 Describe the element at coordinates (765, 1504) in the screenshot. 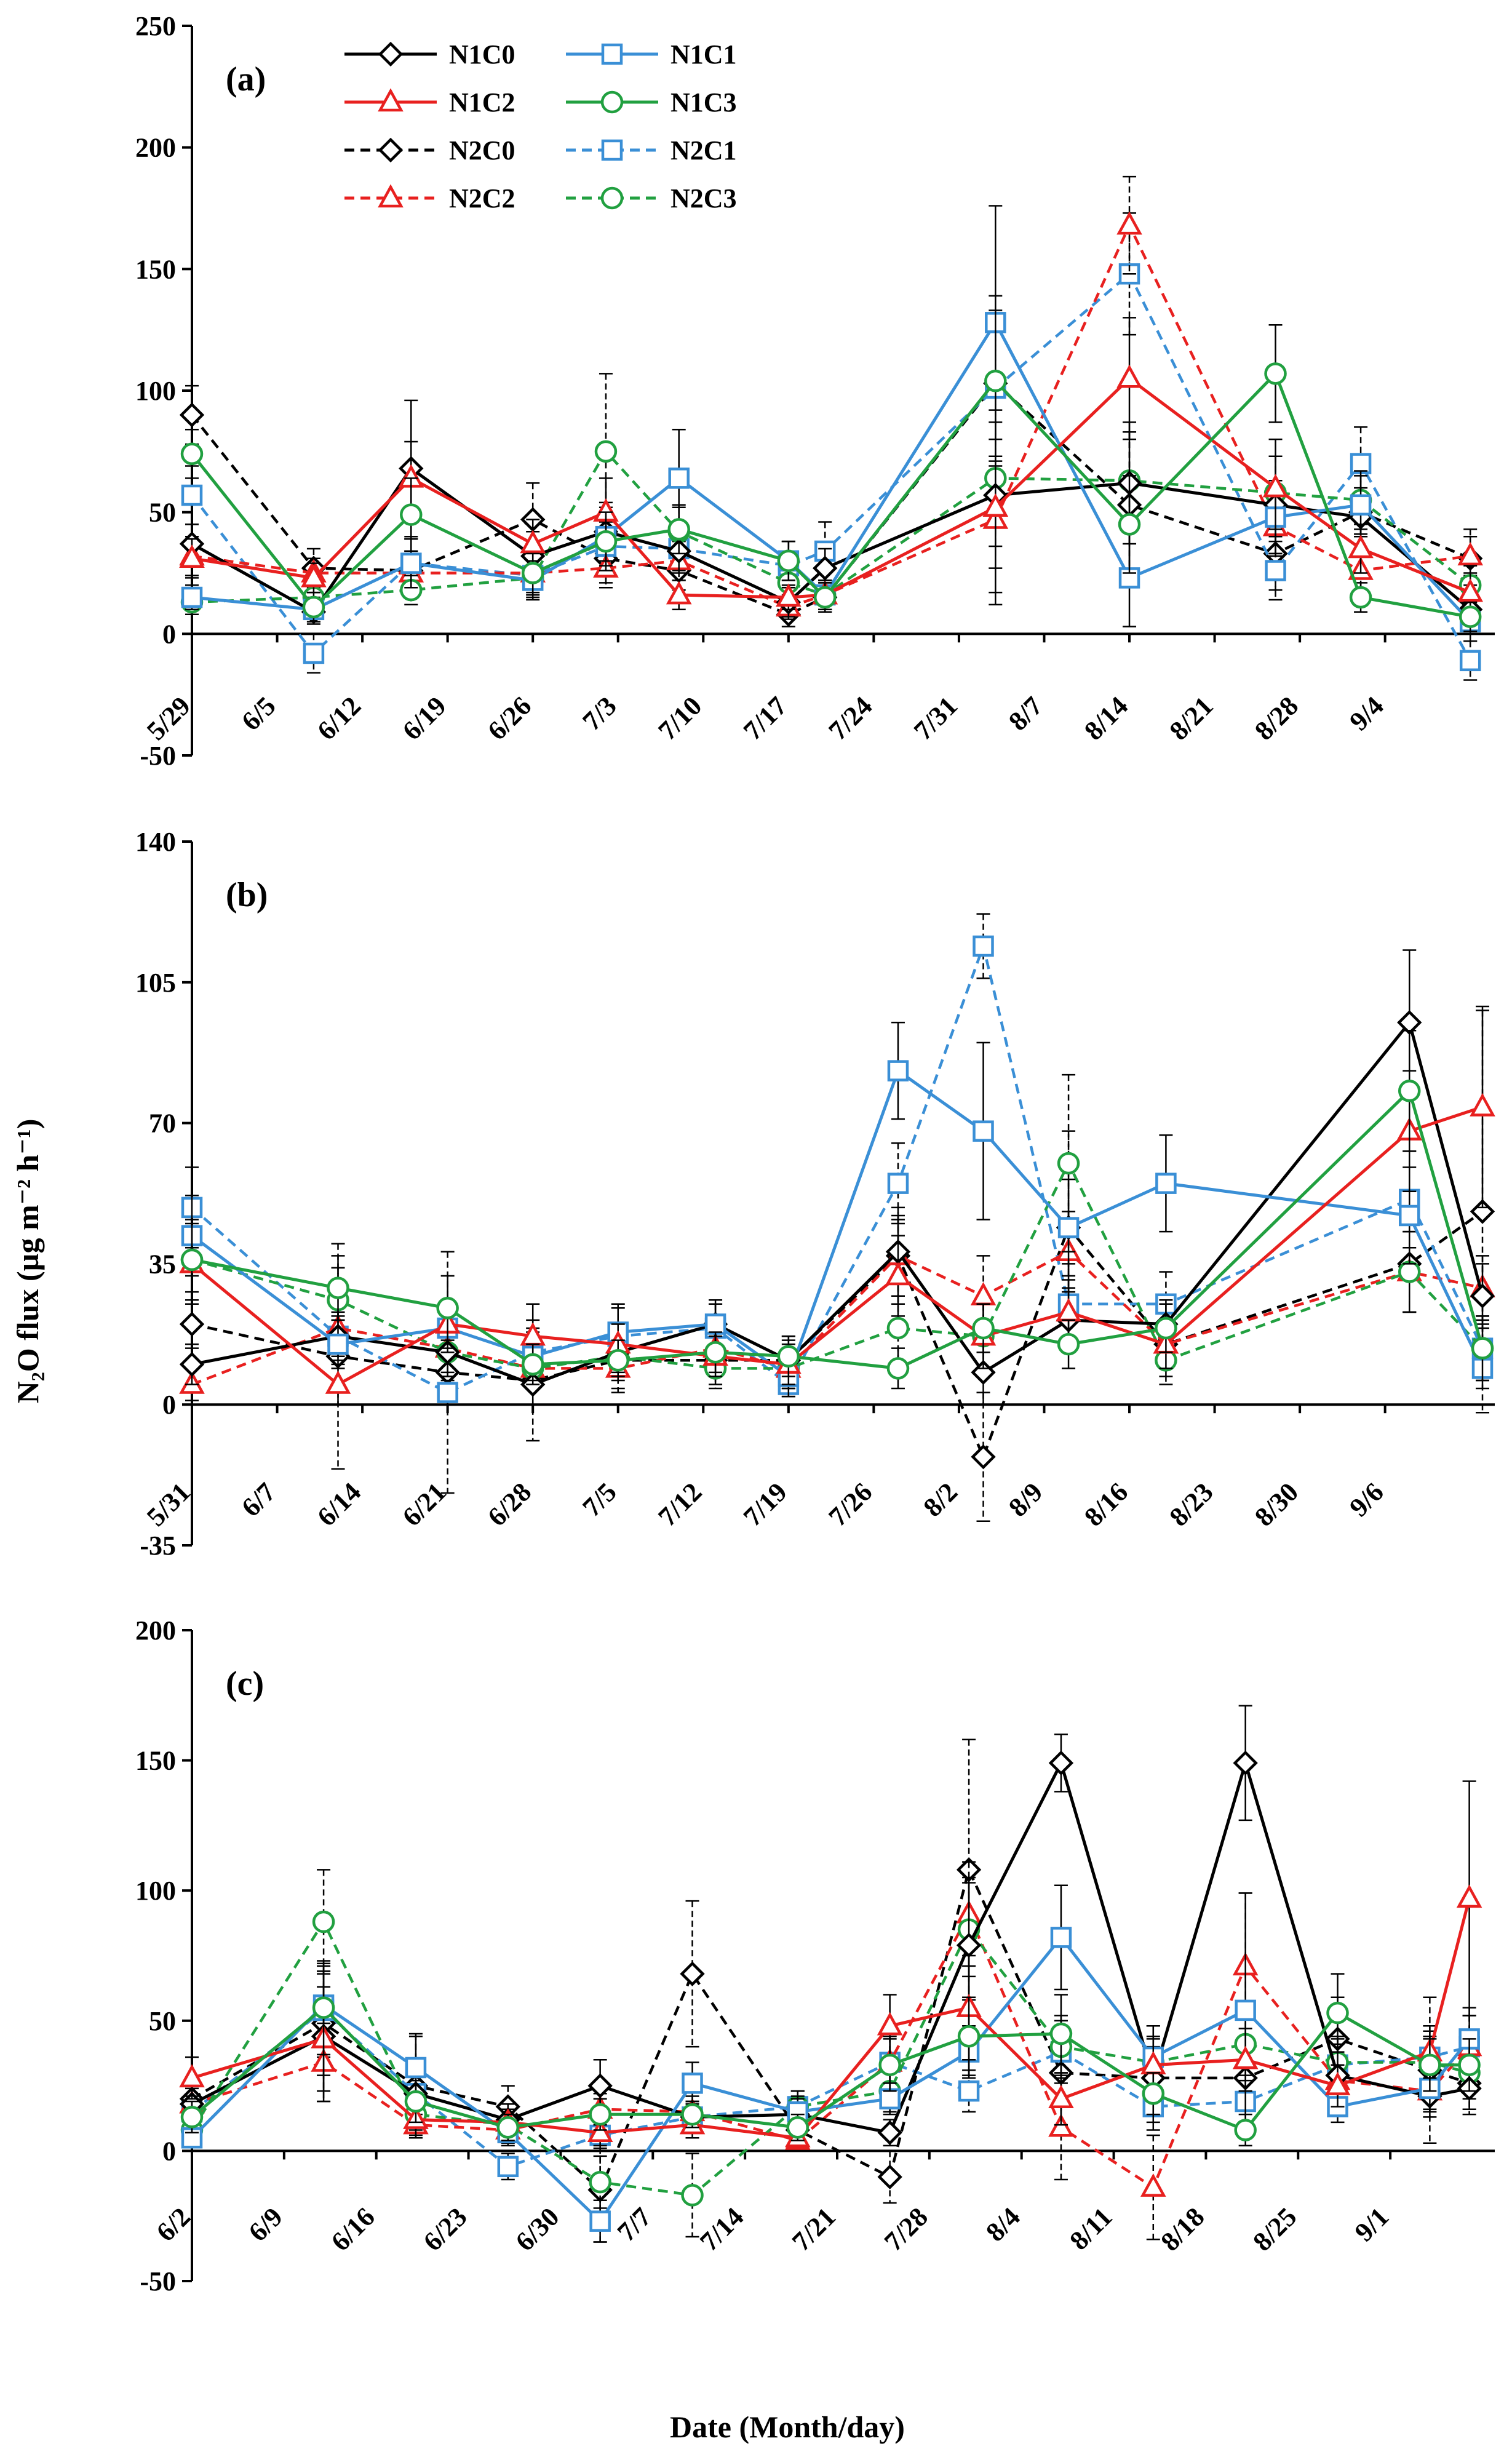

I see `x-tick-label: 7/19` at that location.